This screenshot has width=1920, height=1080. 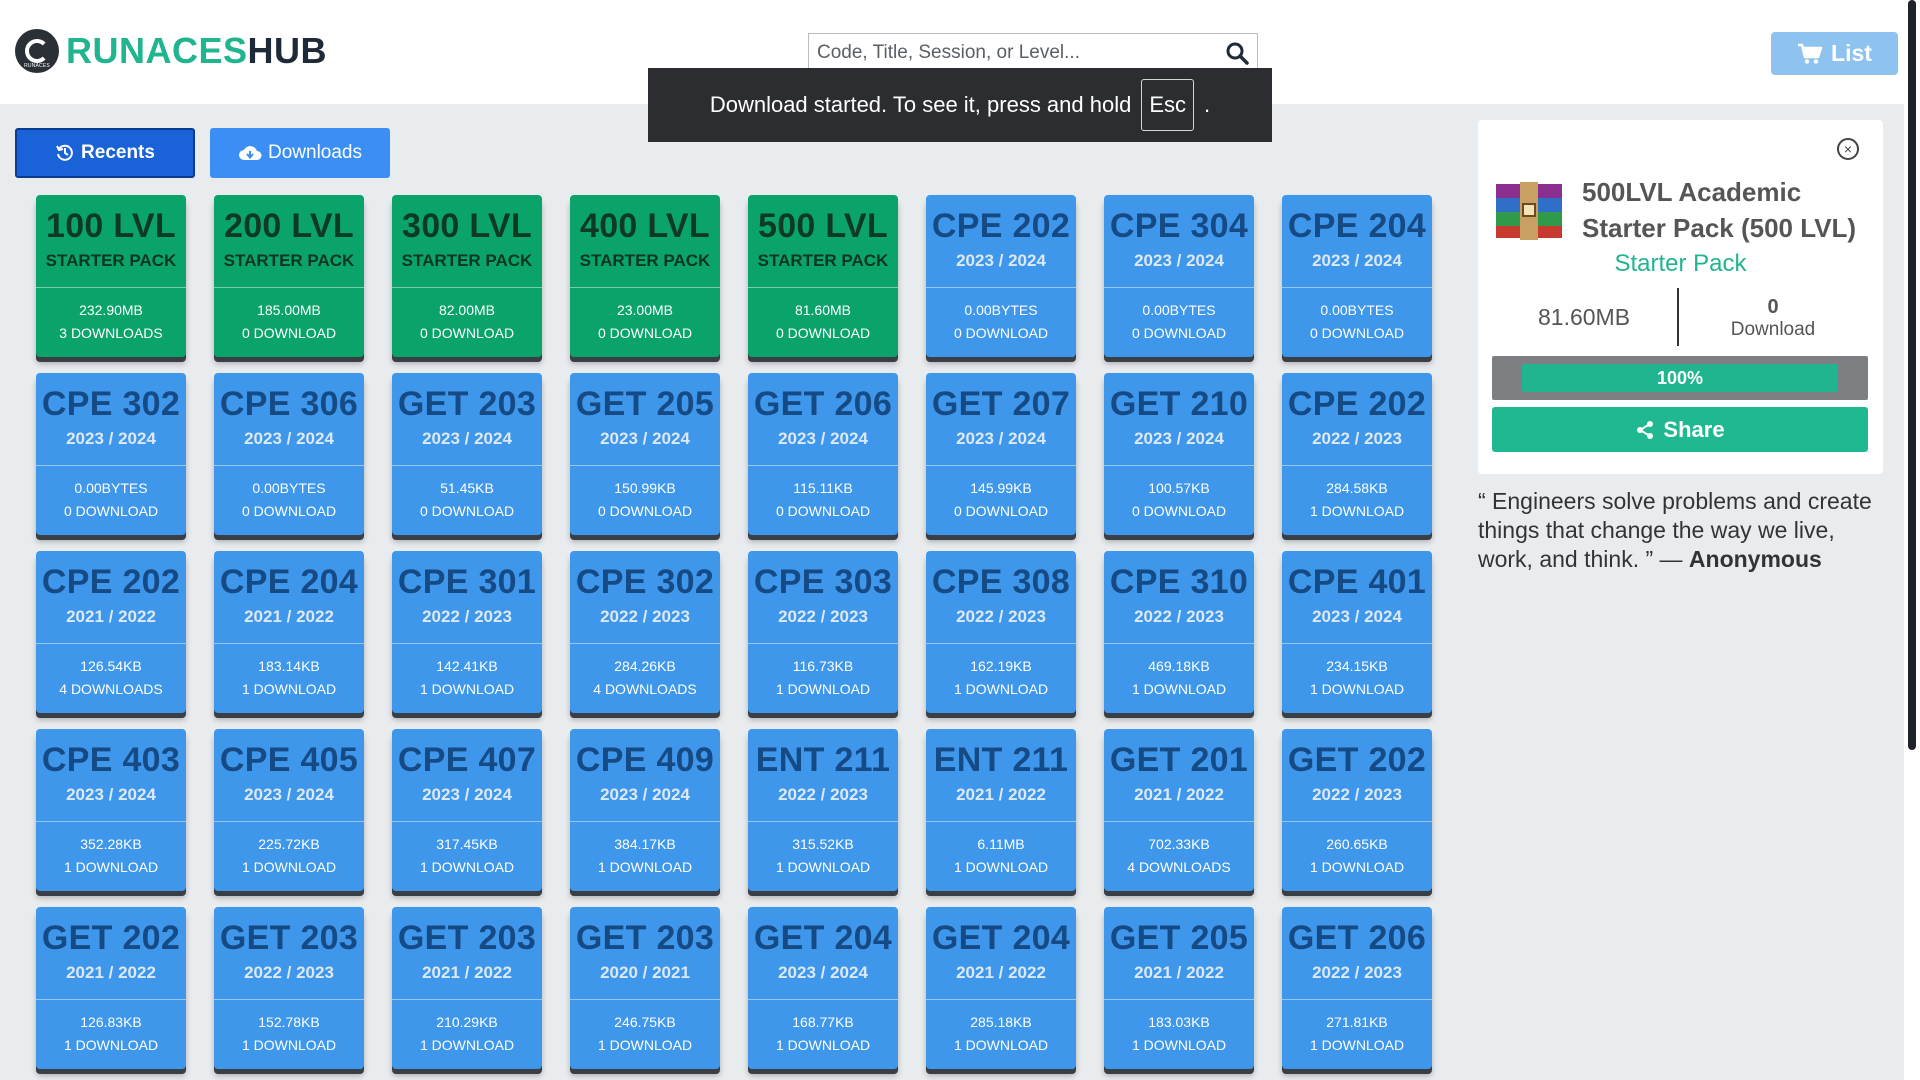 I want to click on card-size: 225.72KB, so click(x=289, y=844).